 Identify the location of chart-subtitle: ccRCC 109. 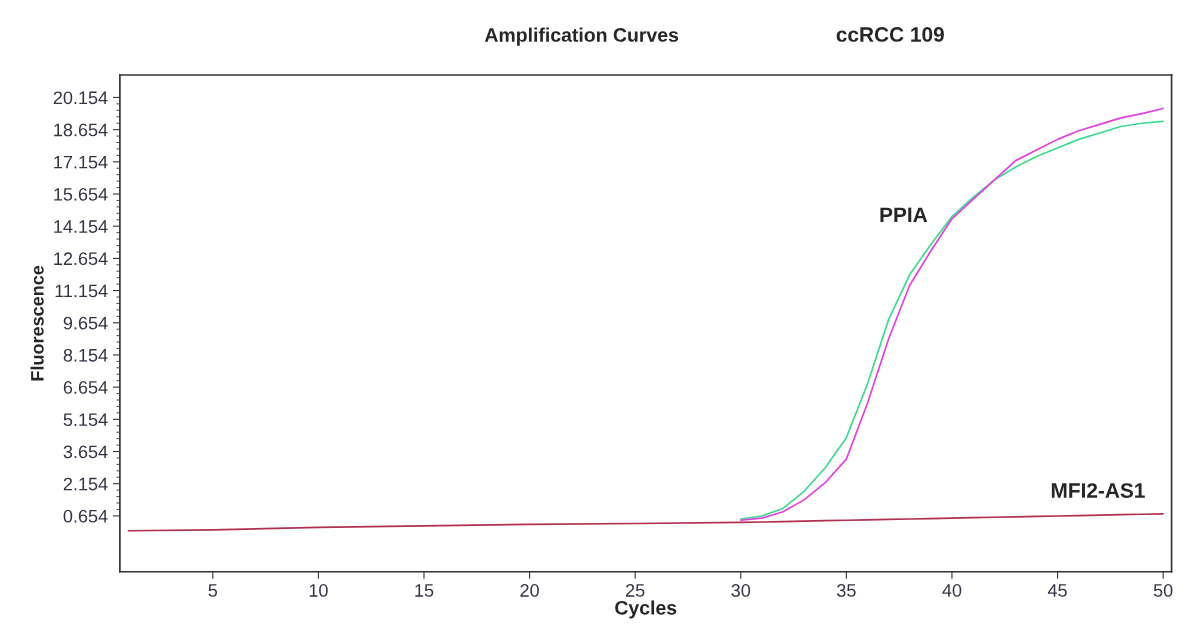
(890, 34).